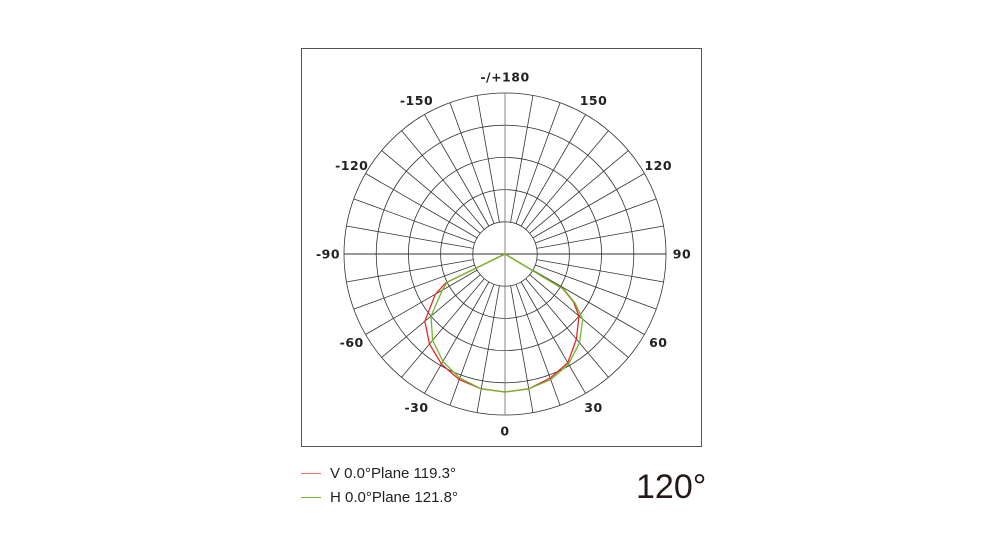 This screenshot has height=550, width=1005. Describe the element at coordinates (504, 431) in the screenshot. I see `tick-label: 0` at that location.